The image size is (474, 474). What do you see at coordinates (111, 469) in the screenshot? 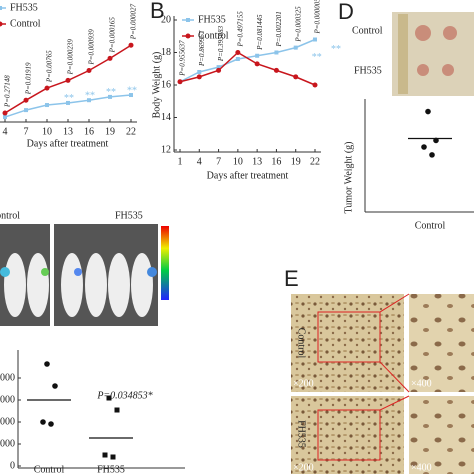
I see `x-tick-label: FH535` at bounding box center [111, 469].